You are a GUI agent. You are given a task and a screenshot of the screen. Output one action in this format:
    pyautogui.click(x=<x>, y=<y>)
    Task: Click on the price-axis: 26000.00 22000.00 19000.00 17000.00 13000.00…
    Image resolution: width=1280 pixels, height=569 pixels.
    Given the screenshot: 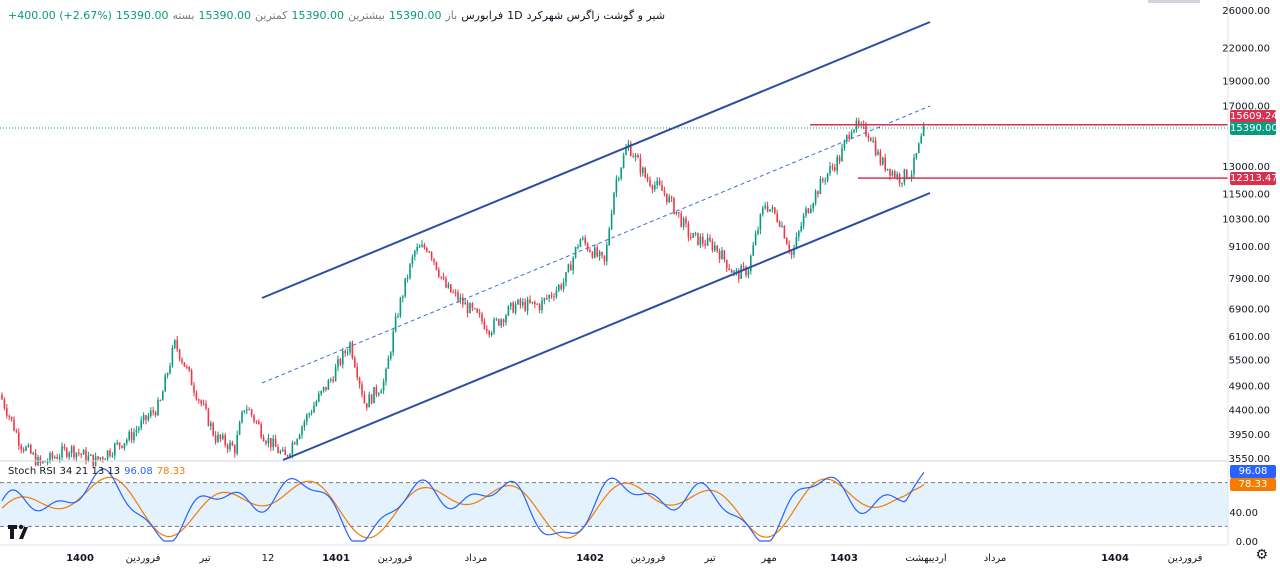 What is the action you would take?
    pyautogui.click(x=1246, y=277)
    